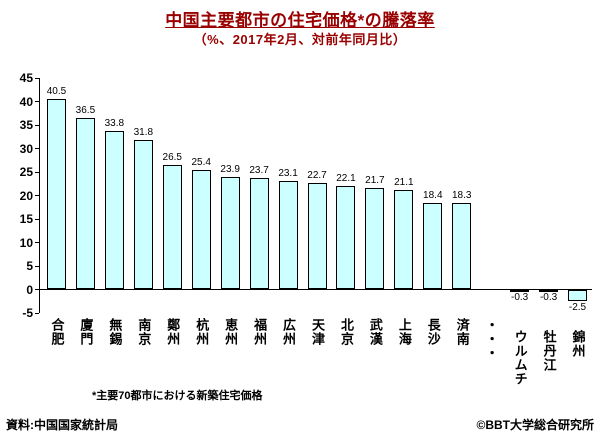 The height and width of the screenshot is (438, 600). What do you see at coordinates (85, 110) in the screenshot?
I see `bar-value-label: 36.5` at bounding box center [85, 110].